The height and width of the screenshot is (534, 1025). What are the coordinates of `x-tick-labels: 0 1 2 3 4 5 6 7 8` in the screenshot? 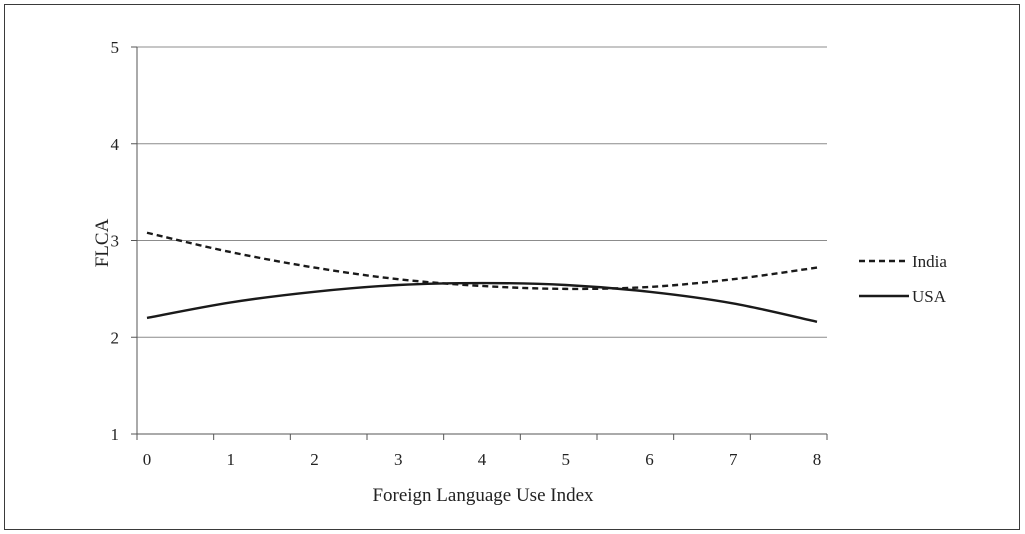 It's located at (482, 459).